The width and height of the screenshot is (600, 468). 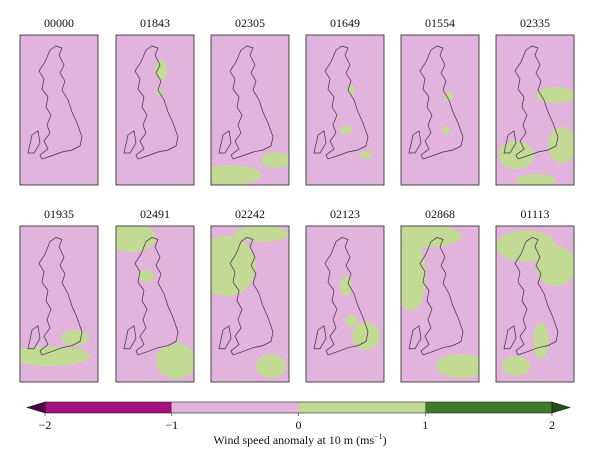 What do you see at coordinates (59, 214) in the screenshot?
I see `panel-title: 01935` at bounding box center [59, 214].